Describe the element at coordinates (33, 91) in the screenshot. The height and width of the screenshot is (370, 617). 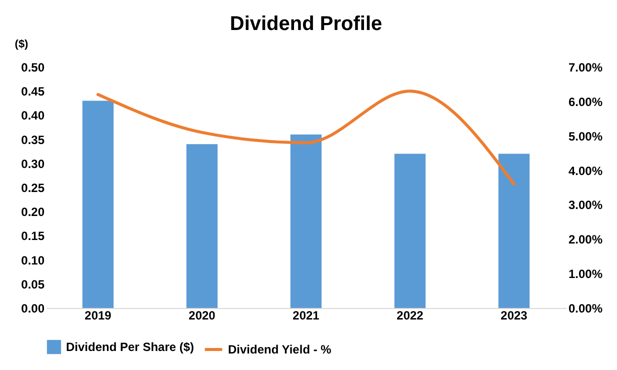
I see `y-tick-label: 0.45` at that location.